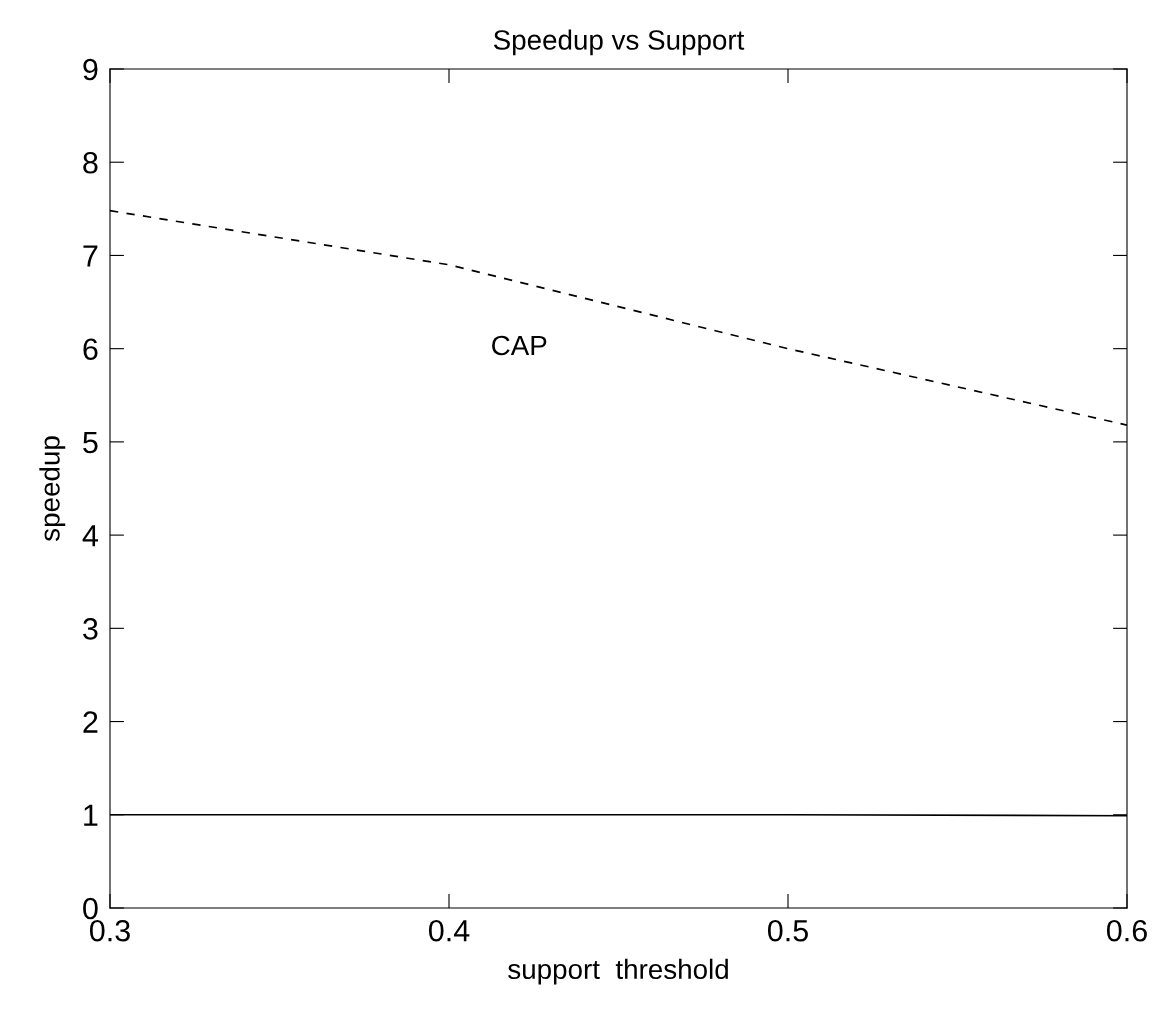  I want to click on y-tick-label: 8, so click(90, 162).